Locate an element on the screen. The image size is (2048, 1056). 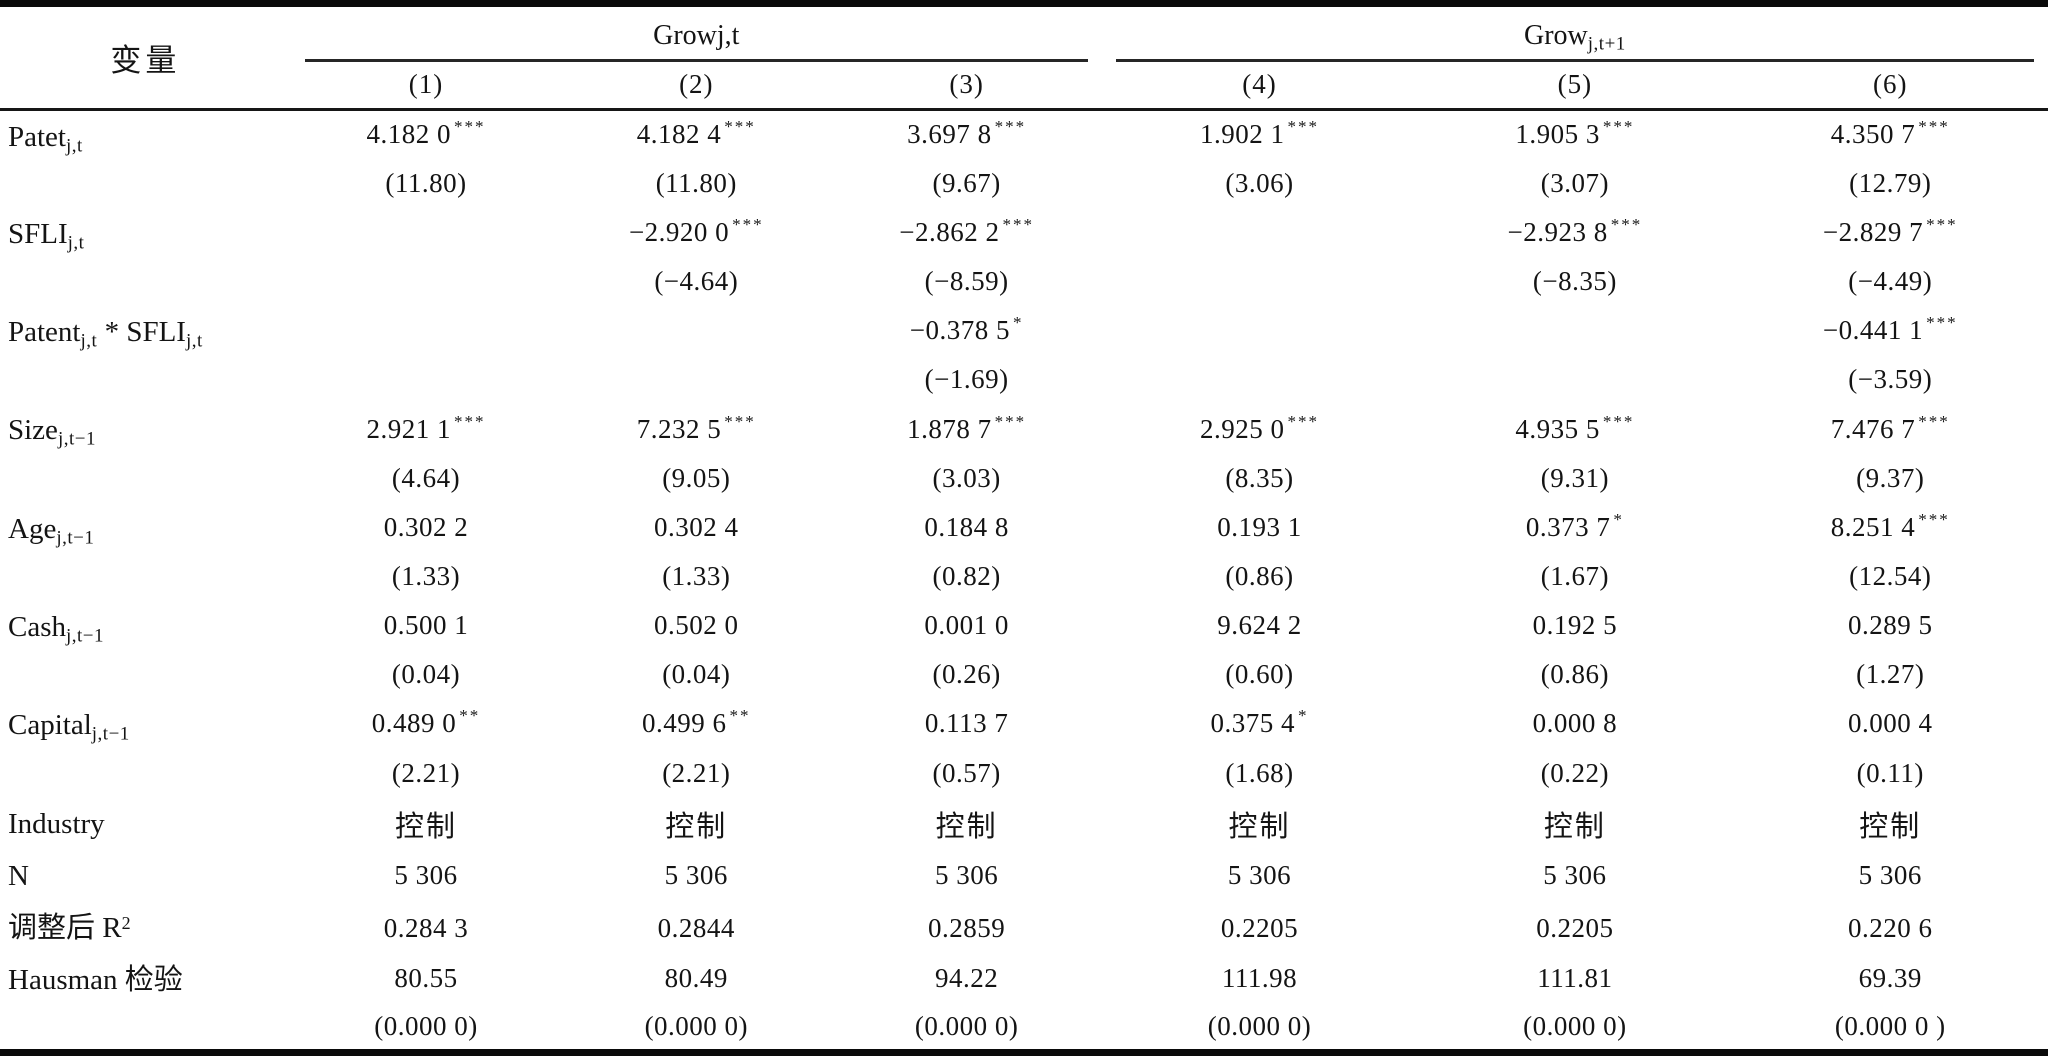
coefficient-cell: 0.373 7 * is located at coordinates (1574, 527).